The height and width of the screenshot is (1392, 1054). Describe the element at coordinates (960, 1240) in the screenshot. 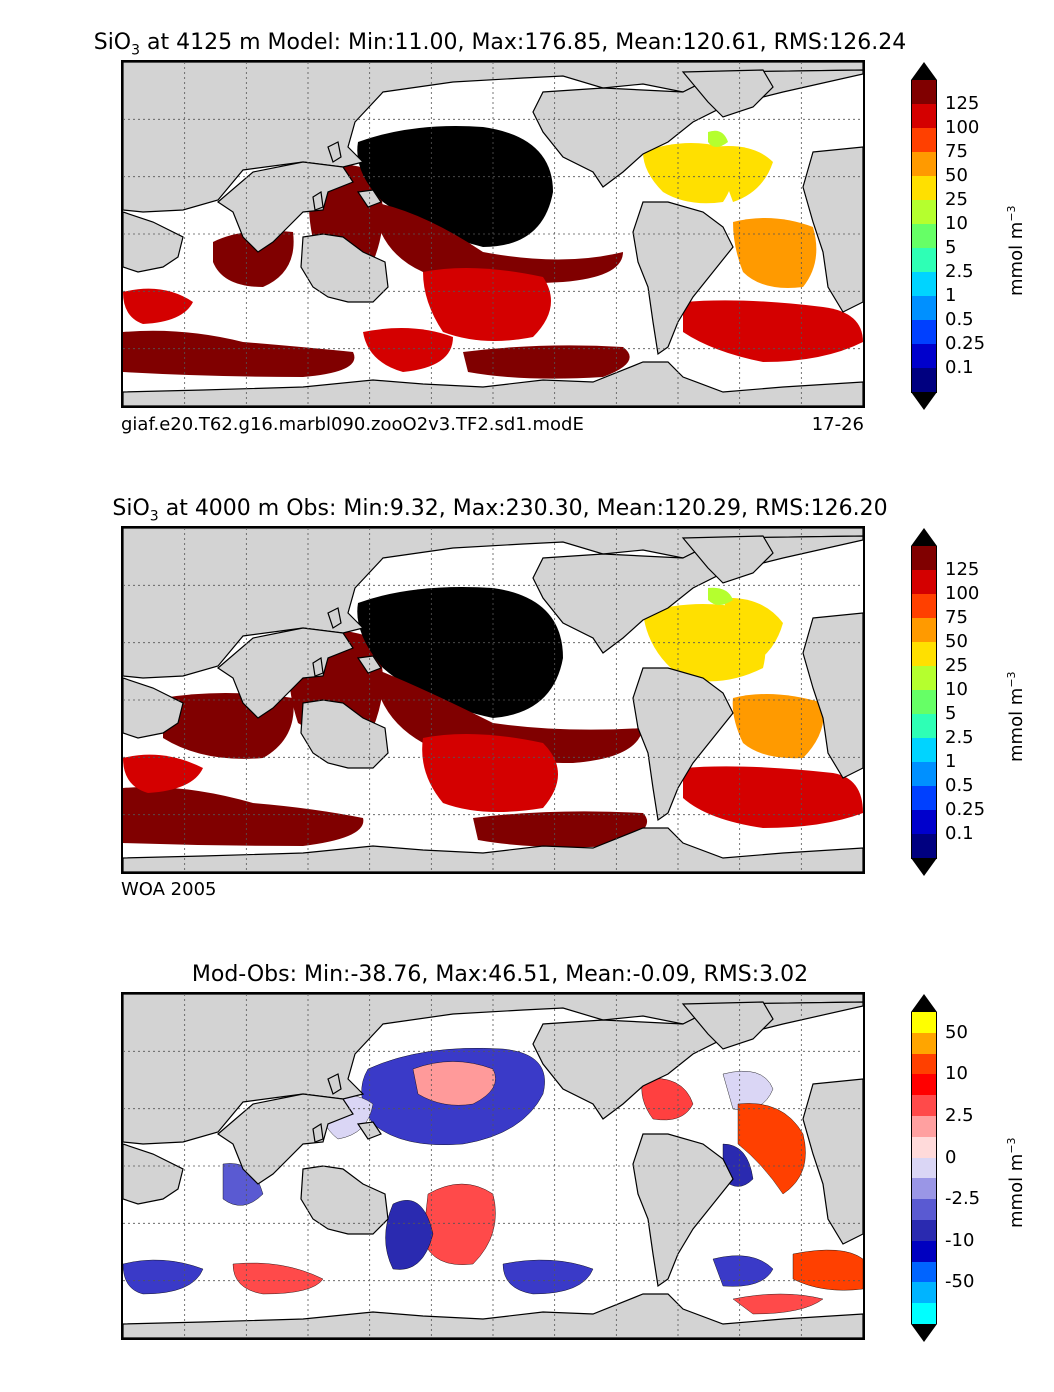

I see `colorbar-tick-label: -10` at that location.